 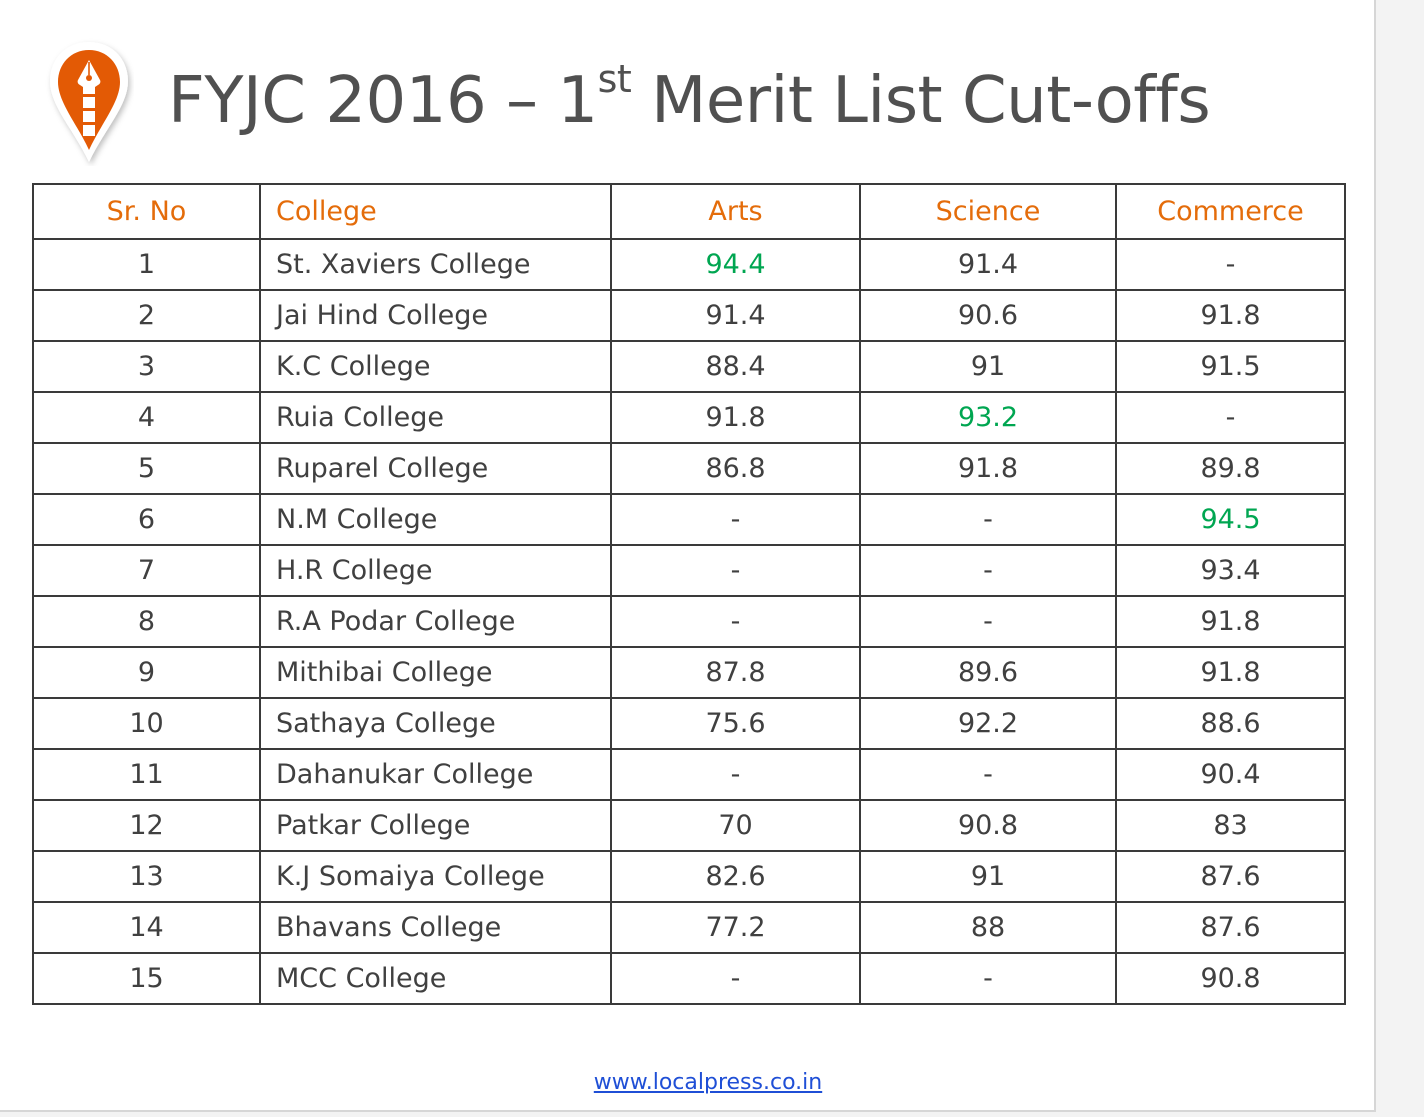 I want to click on cell-arts: 94.4, so click(x=735, y=264).